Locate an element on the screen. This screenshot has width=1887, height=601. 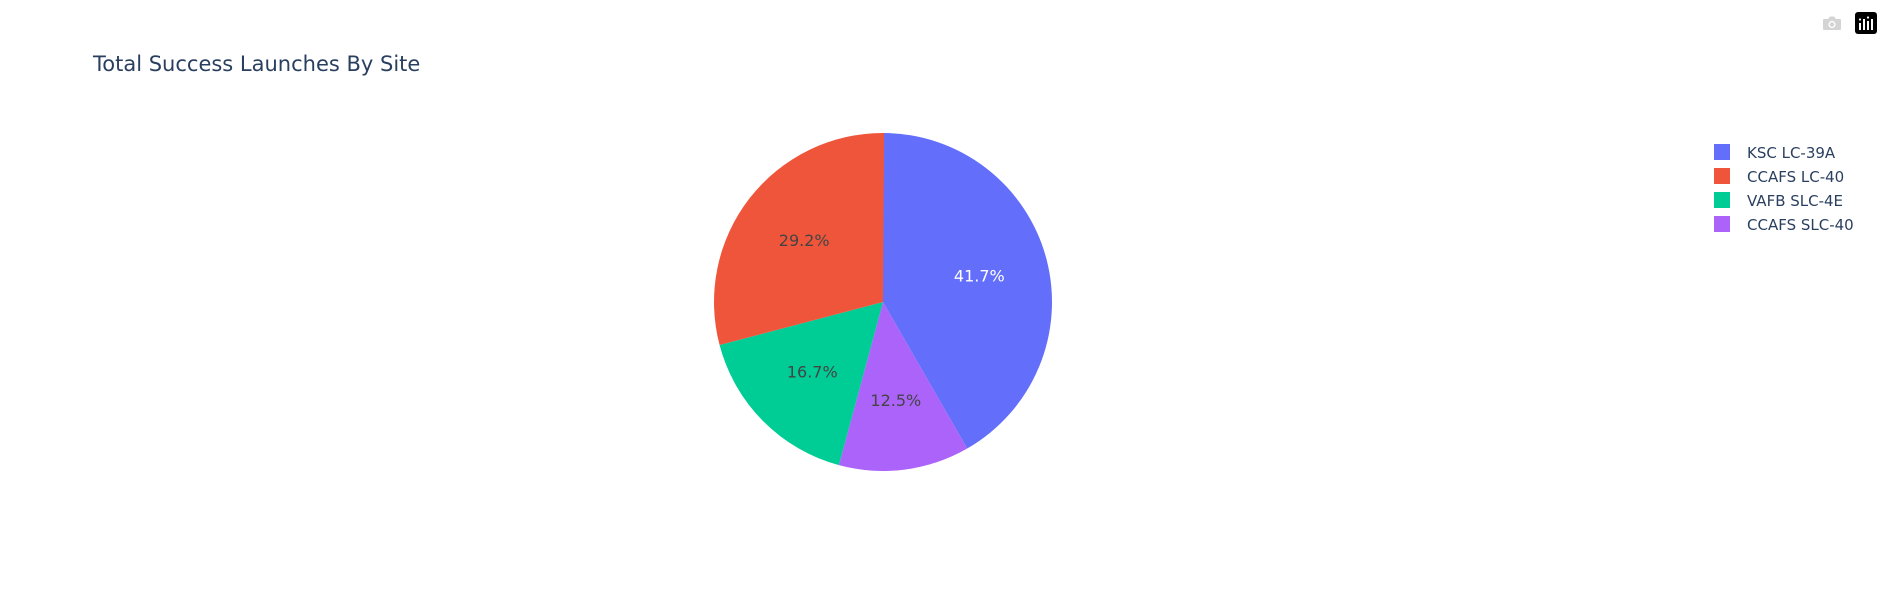
pie-labels: 41.7% 12.5% 16.7% 29.2% is located at coordinates (892, 320).